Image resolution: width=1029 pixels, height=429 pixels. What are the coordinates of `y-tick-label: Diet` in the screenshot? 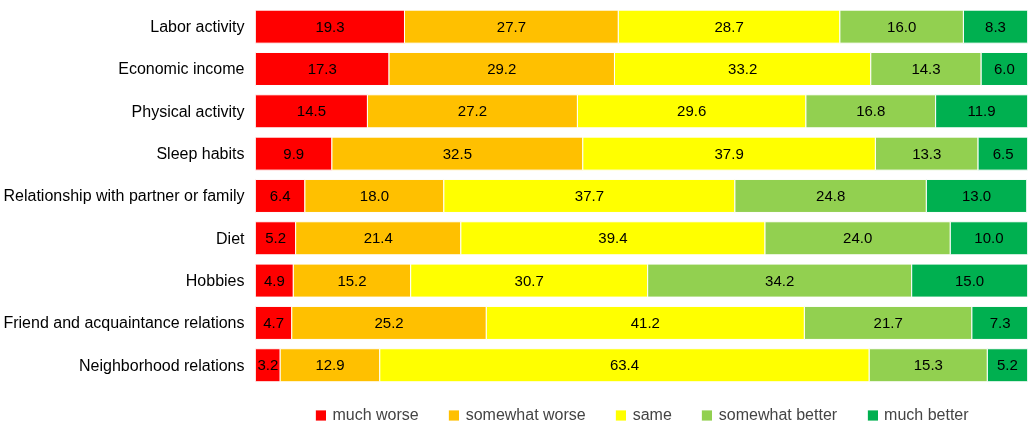 It's located at (231, 238).